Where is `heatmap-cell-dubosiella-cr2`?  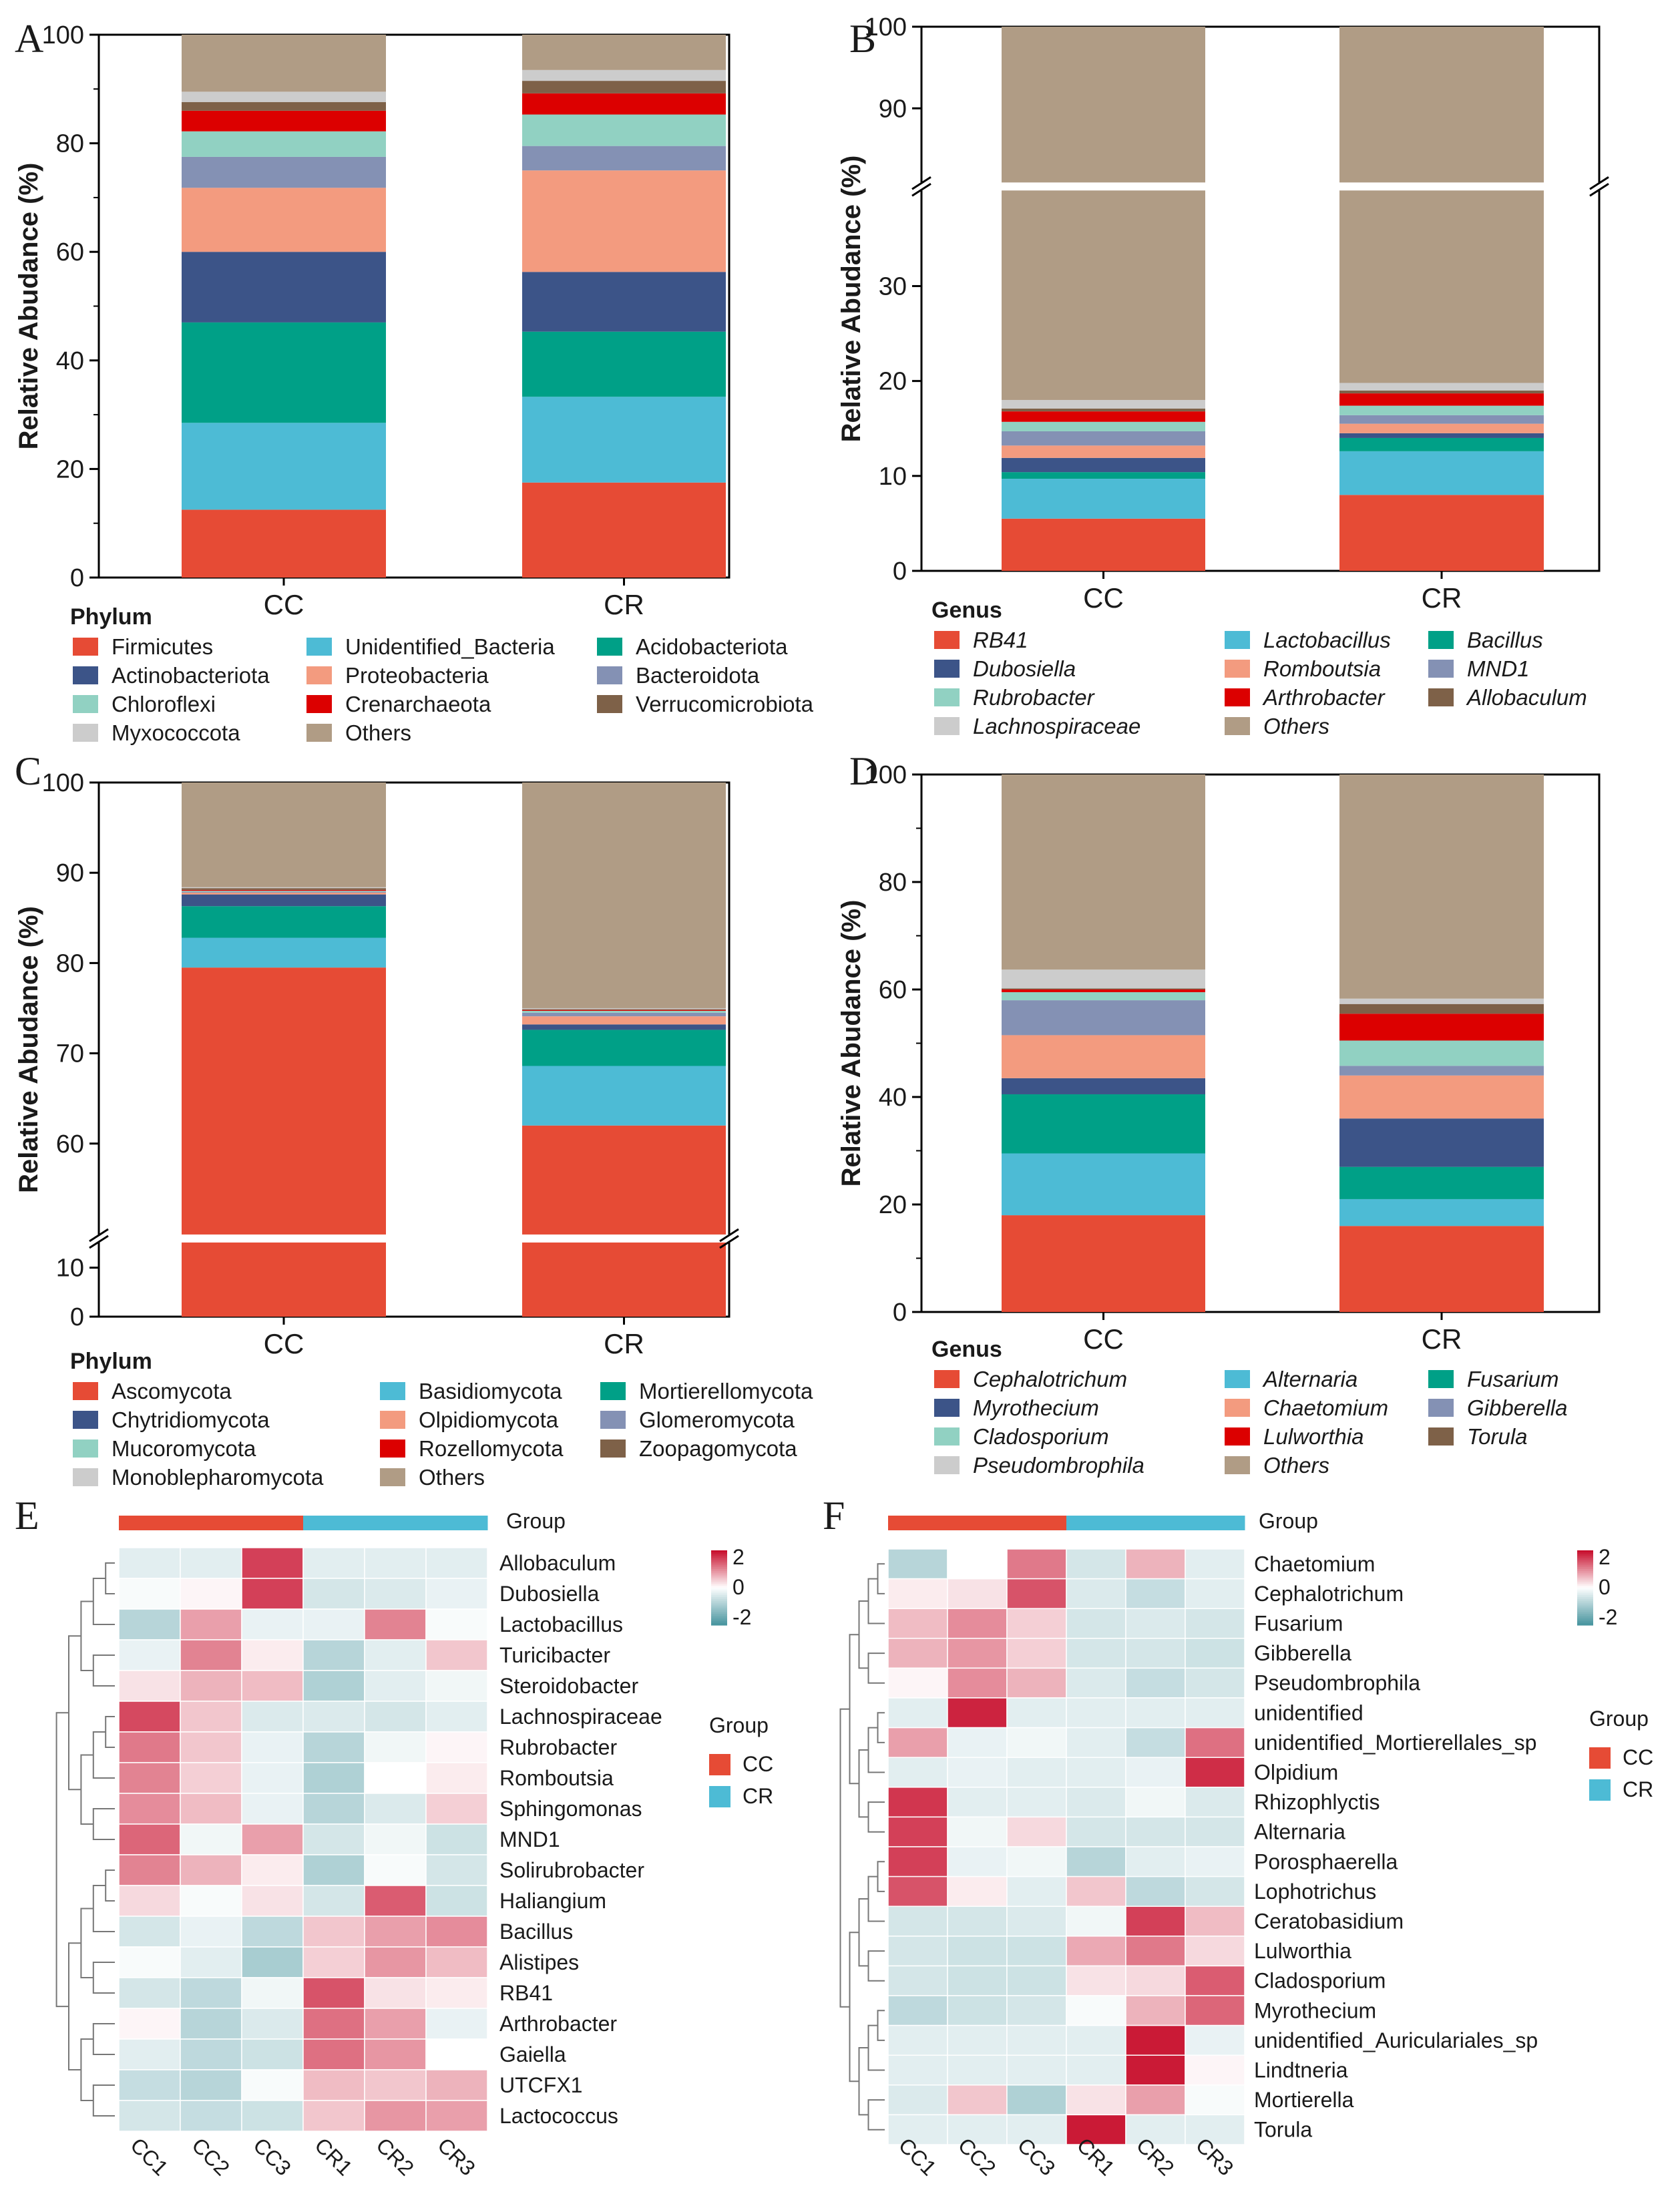
heatmap-cell-dubosiella-cr2 is located at coordinates (396, 1594).